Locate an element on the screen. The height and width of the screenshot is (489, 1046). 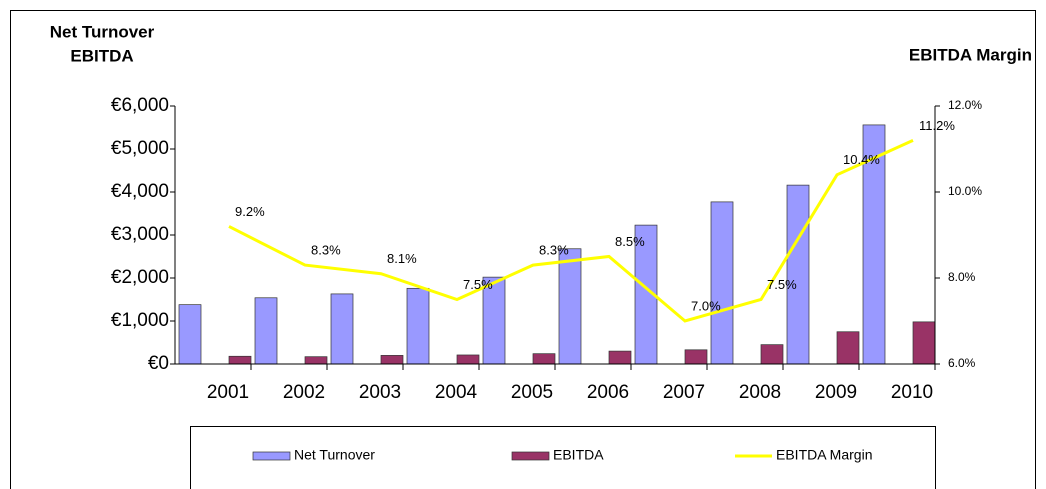
data-label: 7.0% is located at coordinates (706, 305).